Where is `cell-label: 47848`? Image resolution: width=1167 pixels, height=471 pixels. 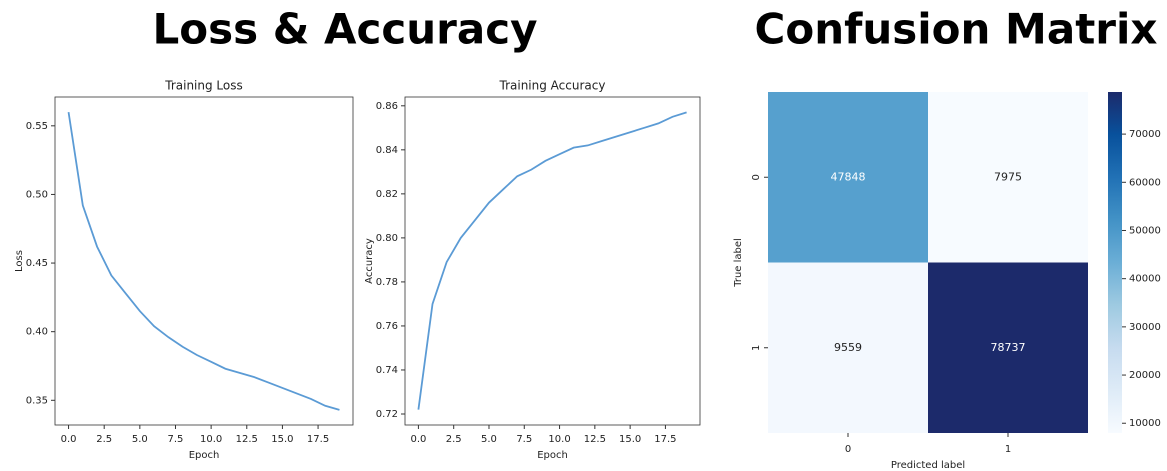 cell-label: 47848 is located at coordinates (848, 176).